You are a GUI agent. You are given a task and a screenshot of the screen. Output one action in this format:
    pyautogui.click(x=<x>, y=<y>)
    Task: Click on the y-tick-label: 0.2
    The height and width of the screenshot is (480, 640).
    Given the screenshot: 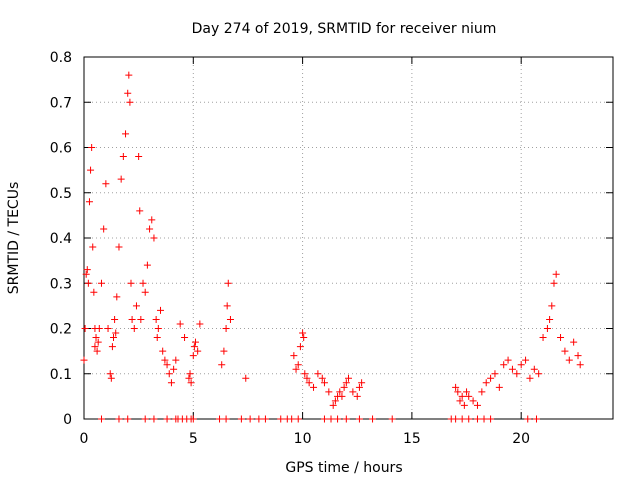 What is the action you would take?
    pyautogui.click(x=61, y=330)
    